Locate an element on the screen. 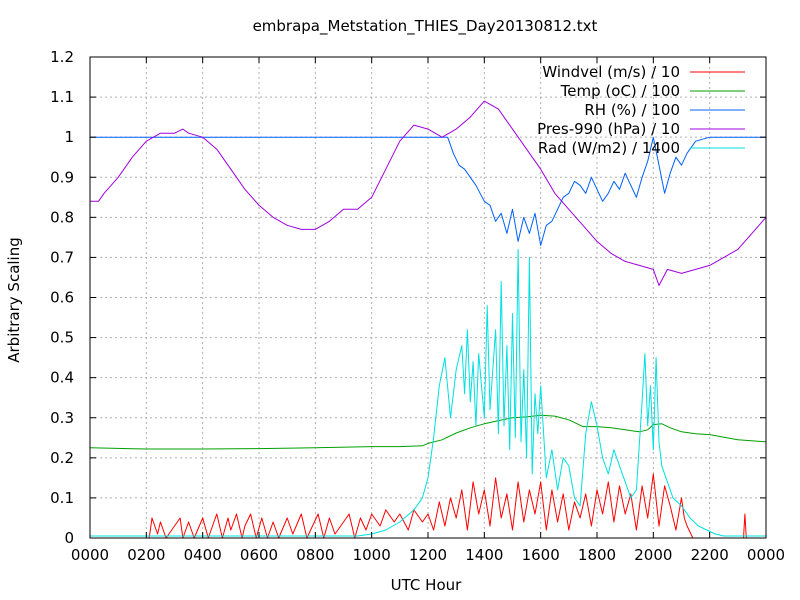 The image size is (800, 600). y-tick-label: 0 is located at coordinates (69, 538).